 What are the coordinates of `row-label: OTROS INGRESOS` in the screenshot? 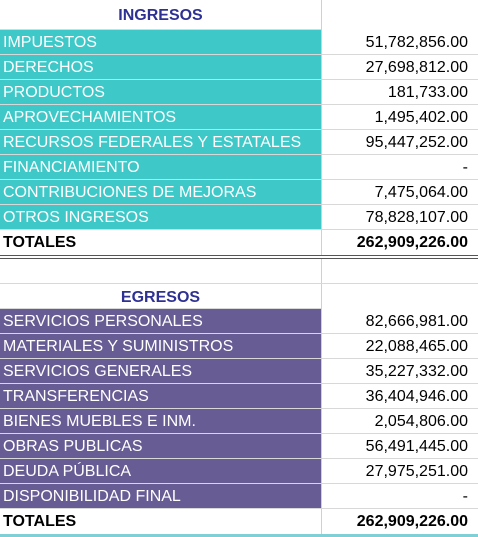 It's located at (160, 217).